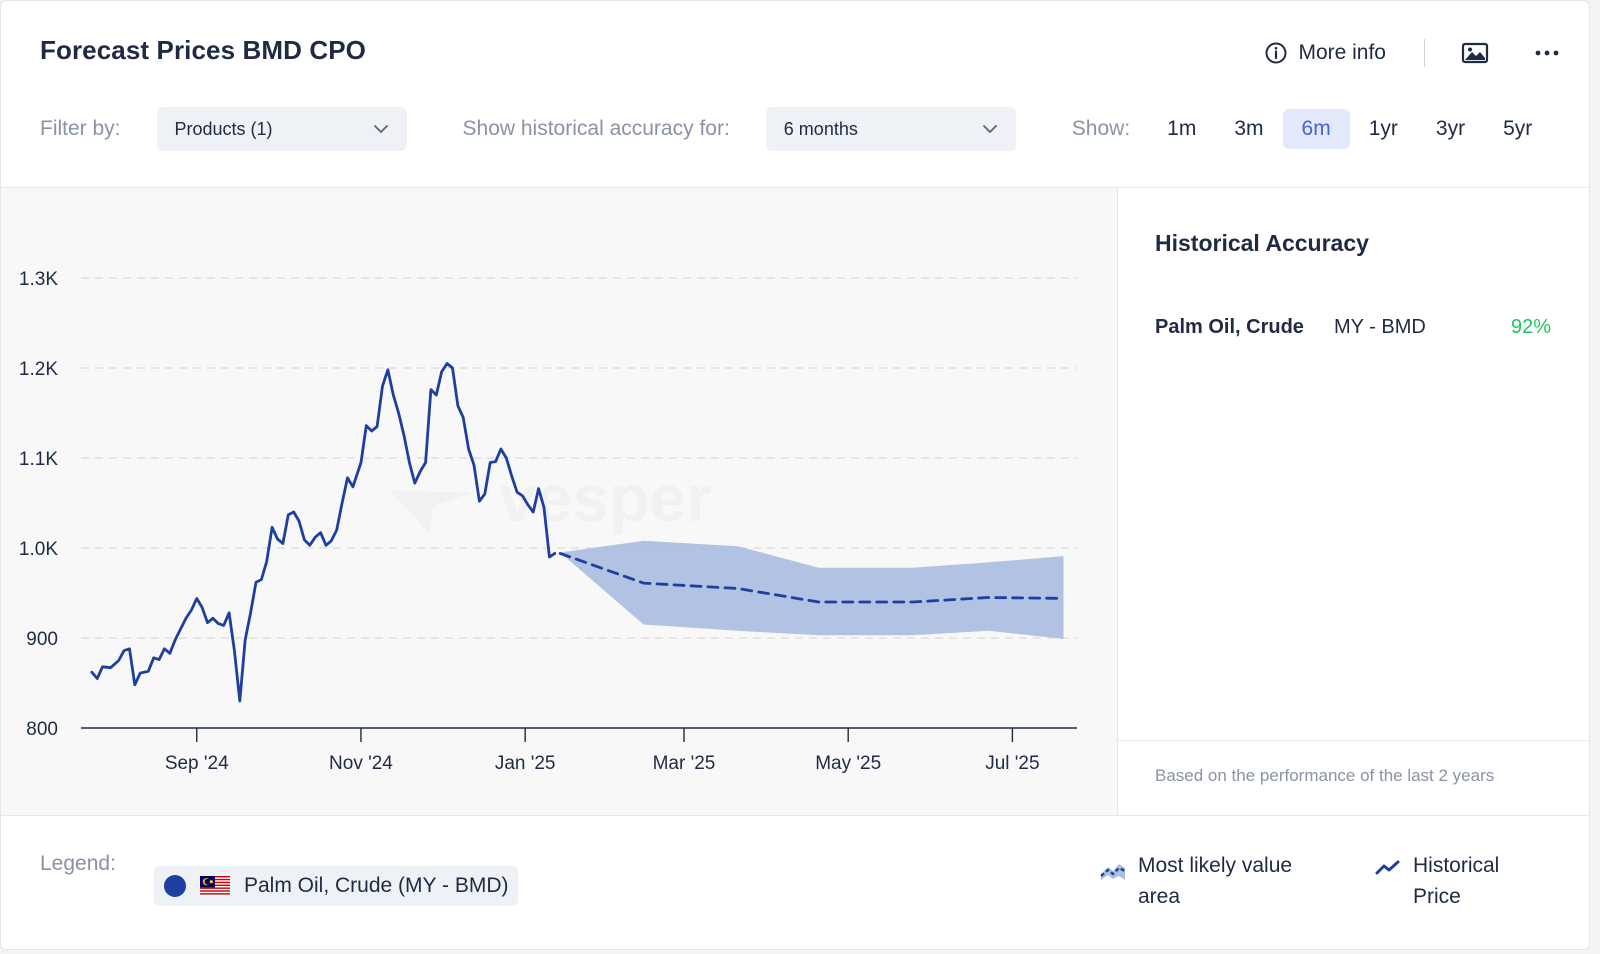  What do you see at coordinates (1342, 52) in the screenshot?
I see `more-info-label: More info` at bounding box center [1342, 52].